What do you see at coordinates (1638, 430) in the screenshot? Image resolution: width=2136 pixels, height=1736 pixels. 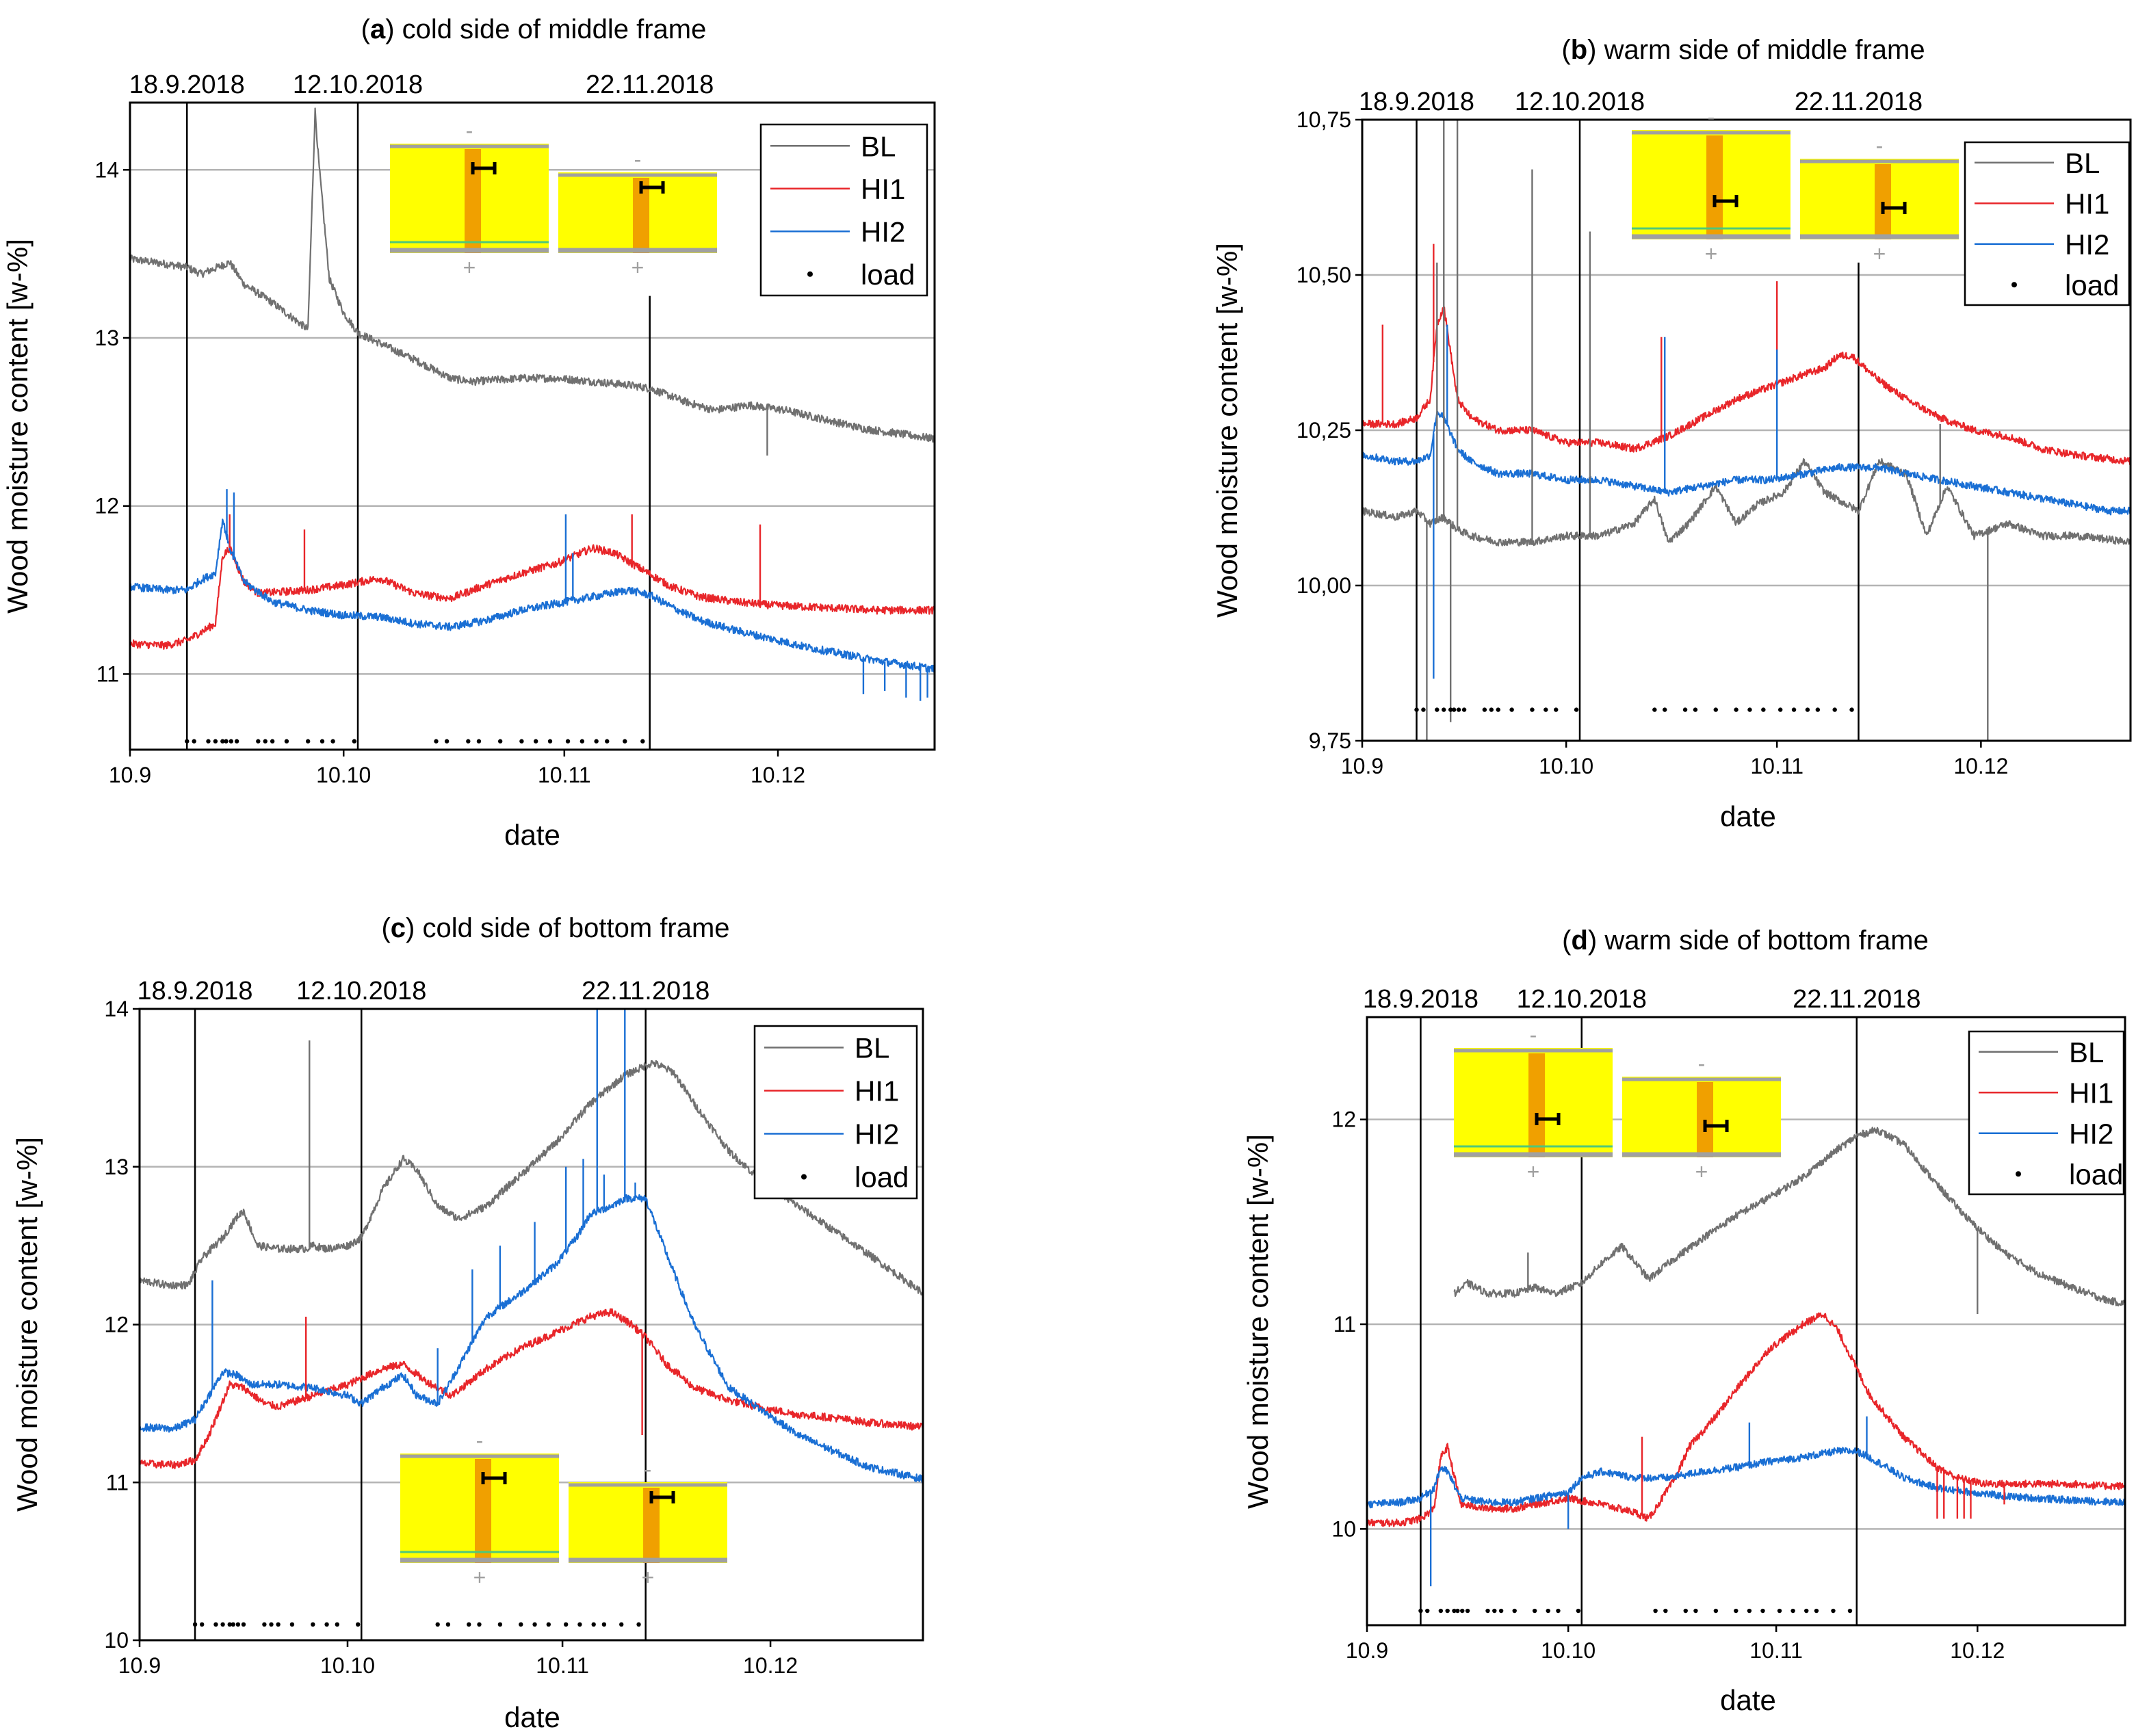 I see `event-lines` at bounding box center [1638, 430].